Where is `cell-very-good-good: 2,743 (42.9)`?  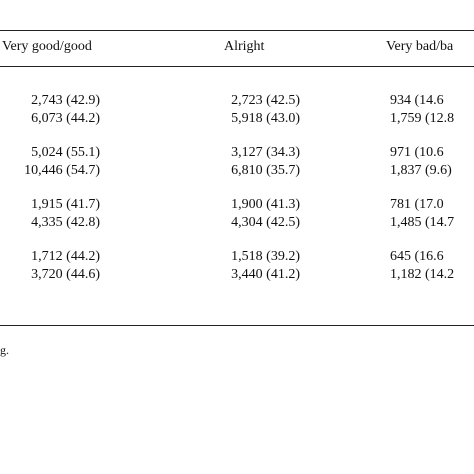 cell-very-good-good: 2,743 (42.9) is located at coordinates (65, 100).